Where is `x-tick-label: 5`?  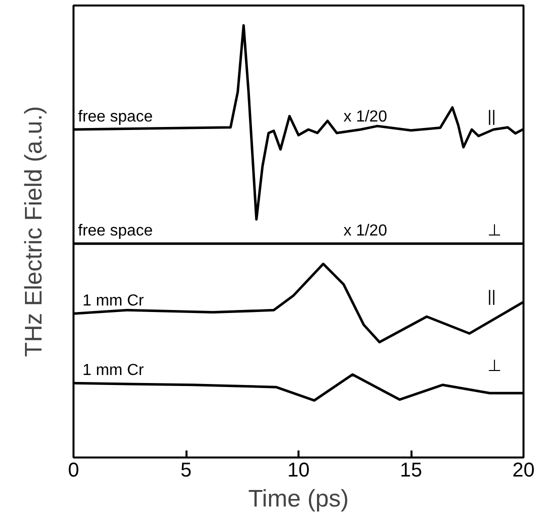
x-tick-label: 5 is located at coordinates (186, 471).